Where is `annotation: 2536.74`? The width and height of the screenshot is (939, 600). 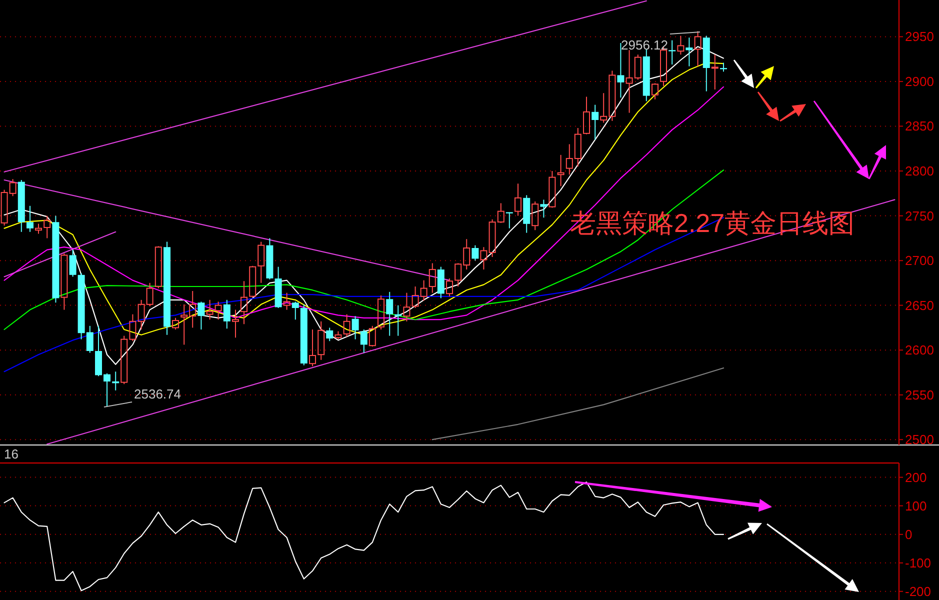 annotation: 2536.74 is located at coordinates (157, 394).